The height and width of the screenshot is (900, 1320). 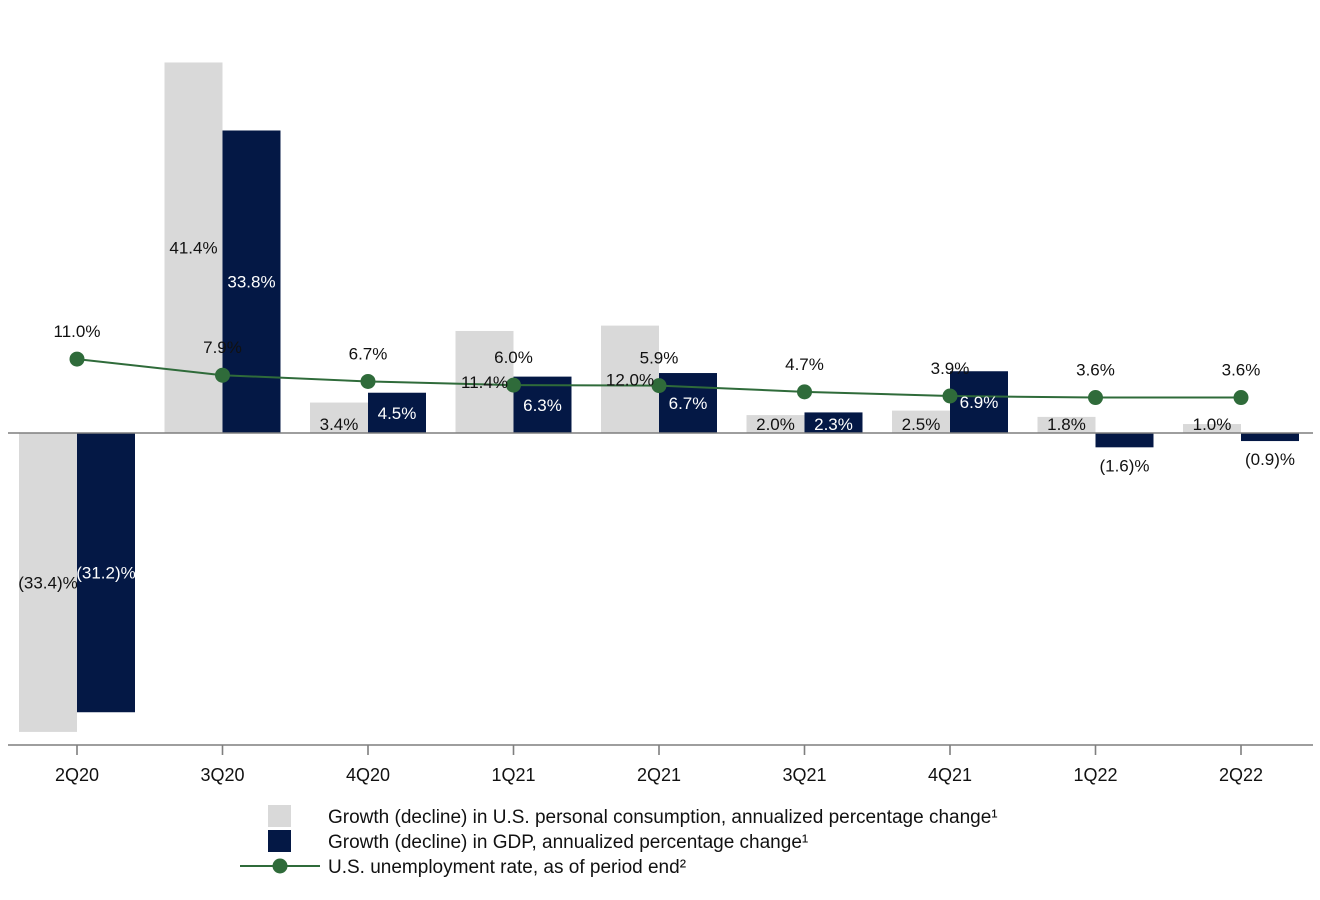 What do you see at coordinates (1124, 465) in the screenshot?
I see `gdp-label-1Q22: (1.6)%` at bounding box center [1124, 465].